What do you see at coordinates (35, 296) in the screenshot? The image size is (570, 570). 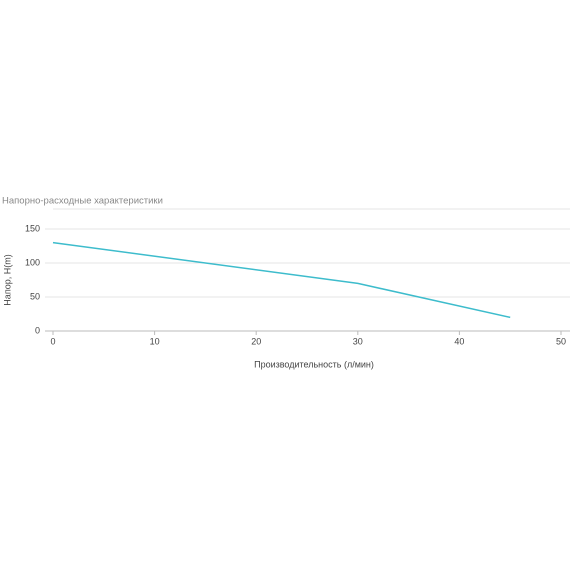 I see `y-tick-label: 50` at bounding box center [35, 296].